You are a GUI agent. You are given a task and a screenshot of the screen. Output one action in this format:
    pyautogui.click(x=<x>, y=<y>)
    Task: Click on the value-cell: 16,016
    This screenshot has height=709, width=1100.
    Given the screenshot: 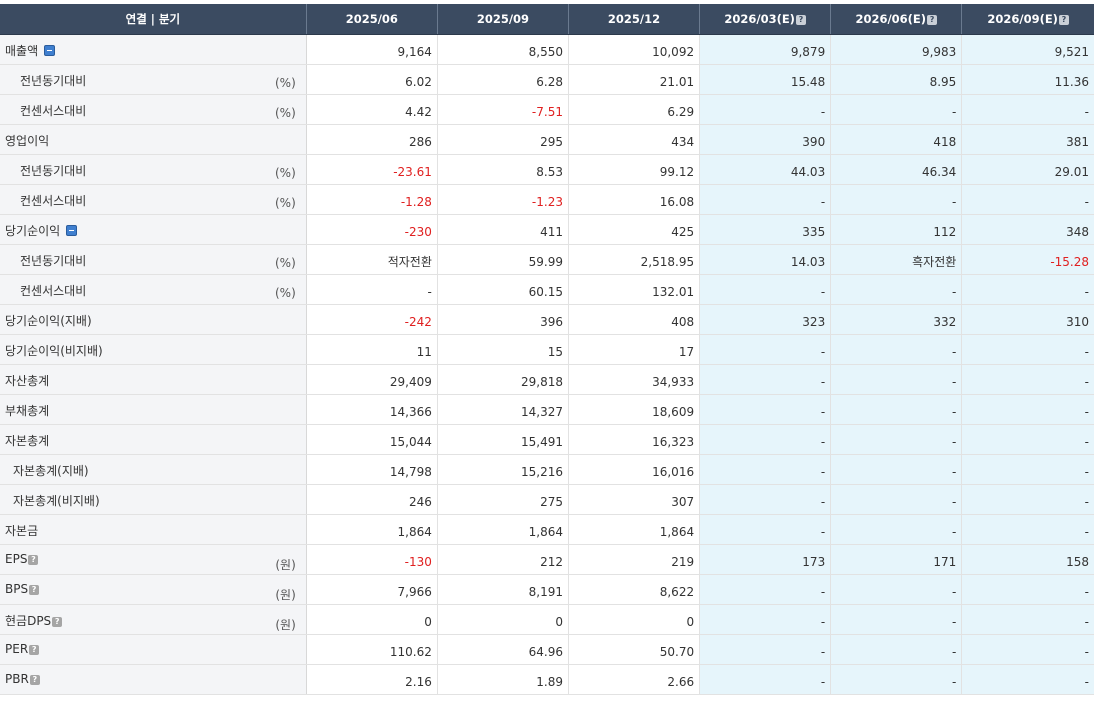 What is the action you would take?
    pyautogui.click(x=633, y=469)
    